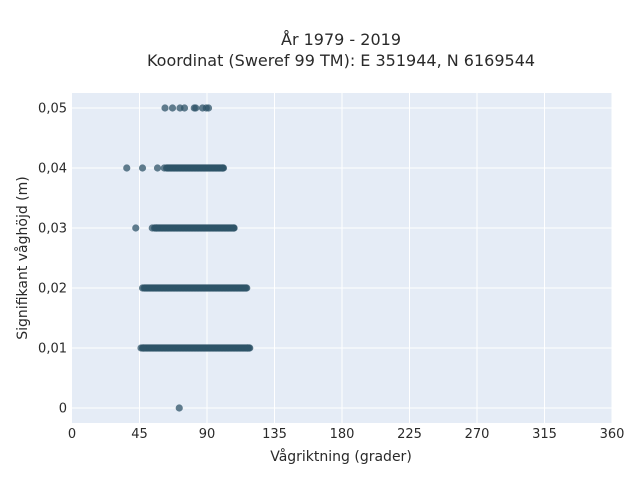 The height and width of the screenshot is (480, 640). What do you see at coordinates (341, 39) in the screenshot?
I see `chart-title-line-1: År 1979 - 2019` at bounding box center [341, 39].